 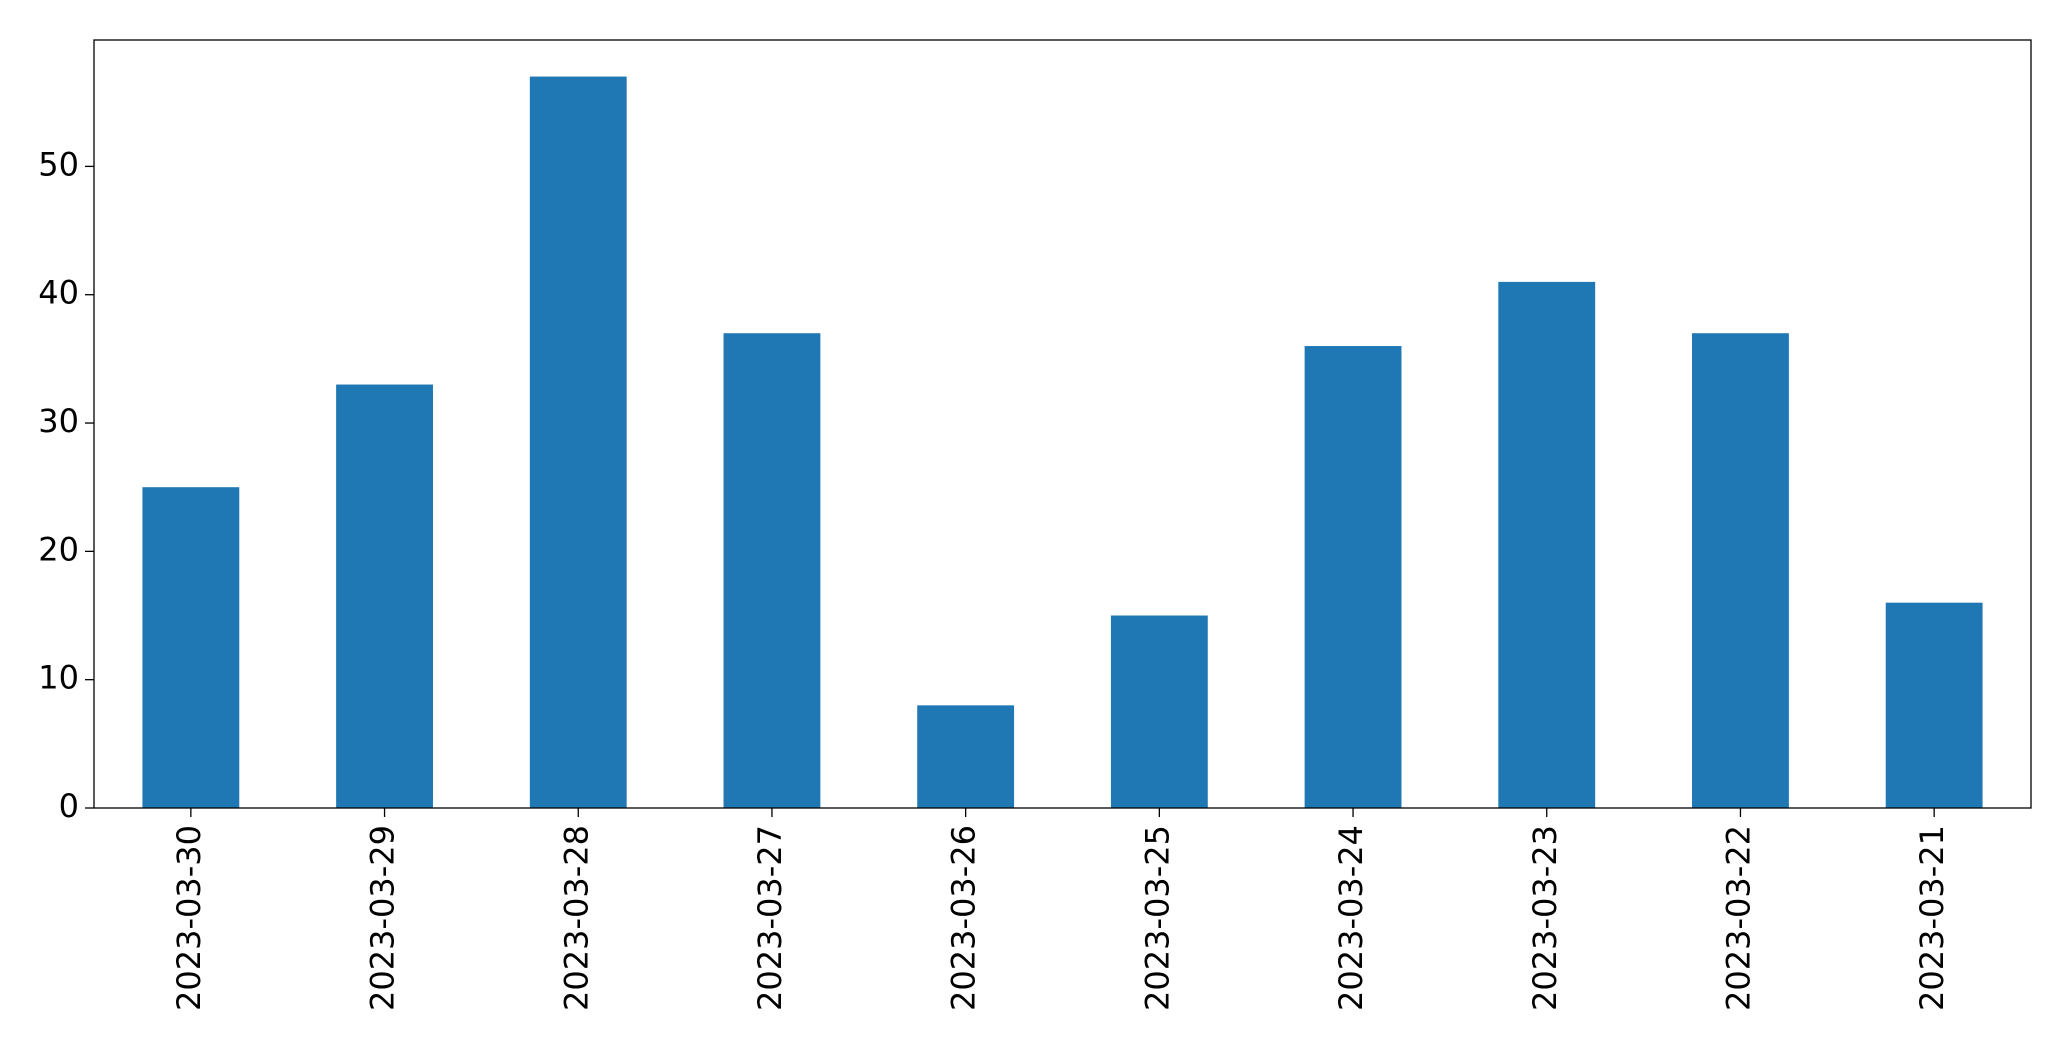 What do you see at coordinates (1932, 918) in the screenshot?
I see `x-tick-label: 2023-03-21` at bounding box center [1932, 918].